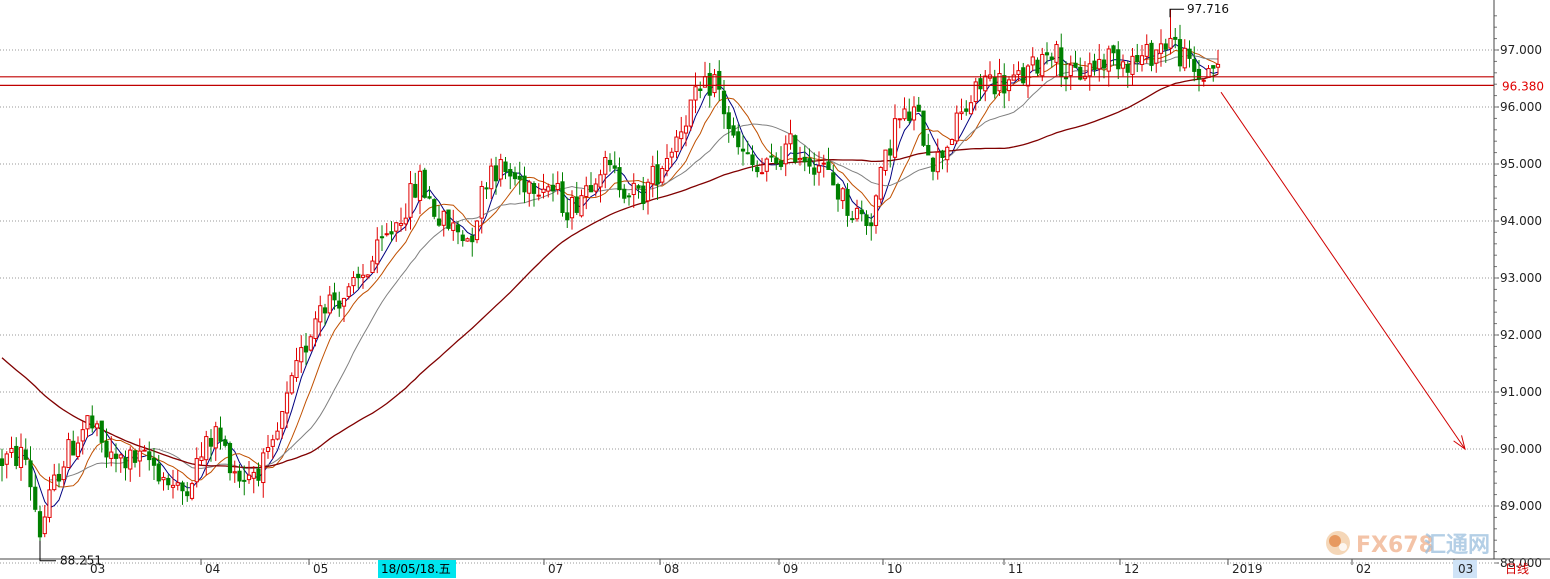 Image resolution: width=1550 pixels, height=579 pixels. What do you see at coordinates (1343, 547) in the screenshot?
I see `logo-circle-dot` at bounding box center [1343, 547].